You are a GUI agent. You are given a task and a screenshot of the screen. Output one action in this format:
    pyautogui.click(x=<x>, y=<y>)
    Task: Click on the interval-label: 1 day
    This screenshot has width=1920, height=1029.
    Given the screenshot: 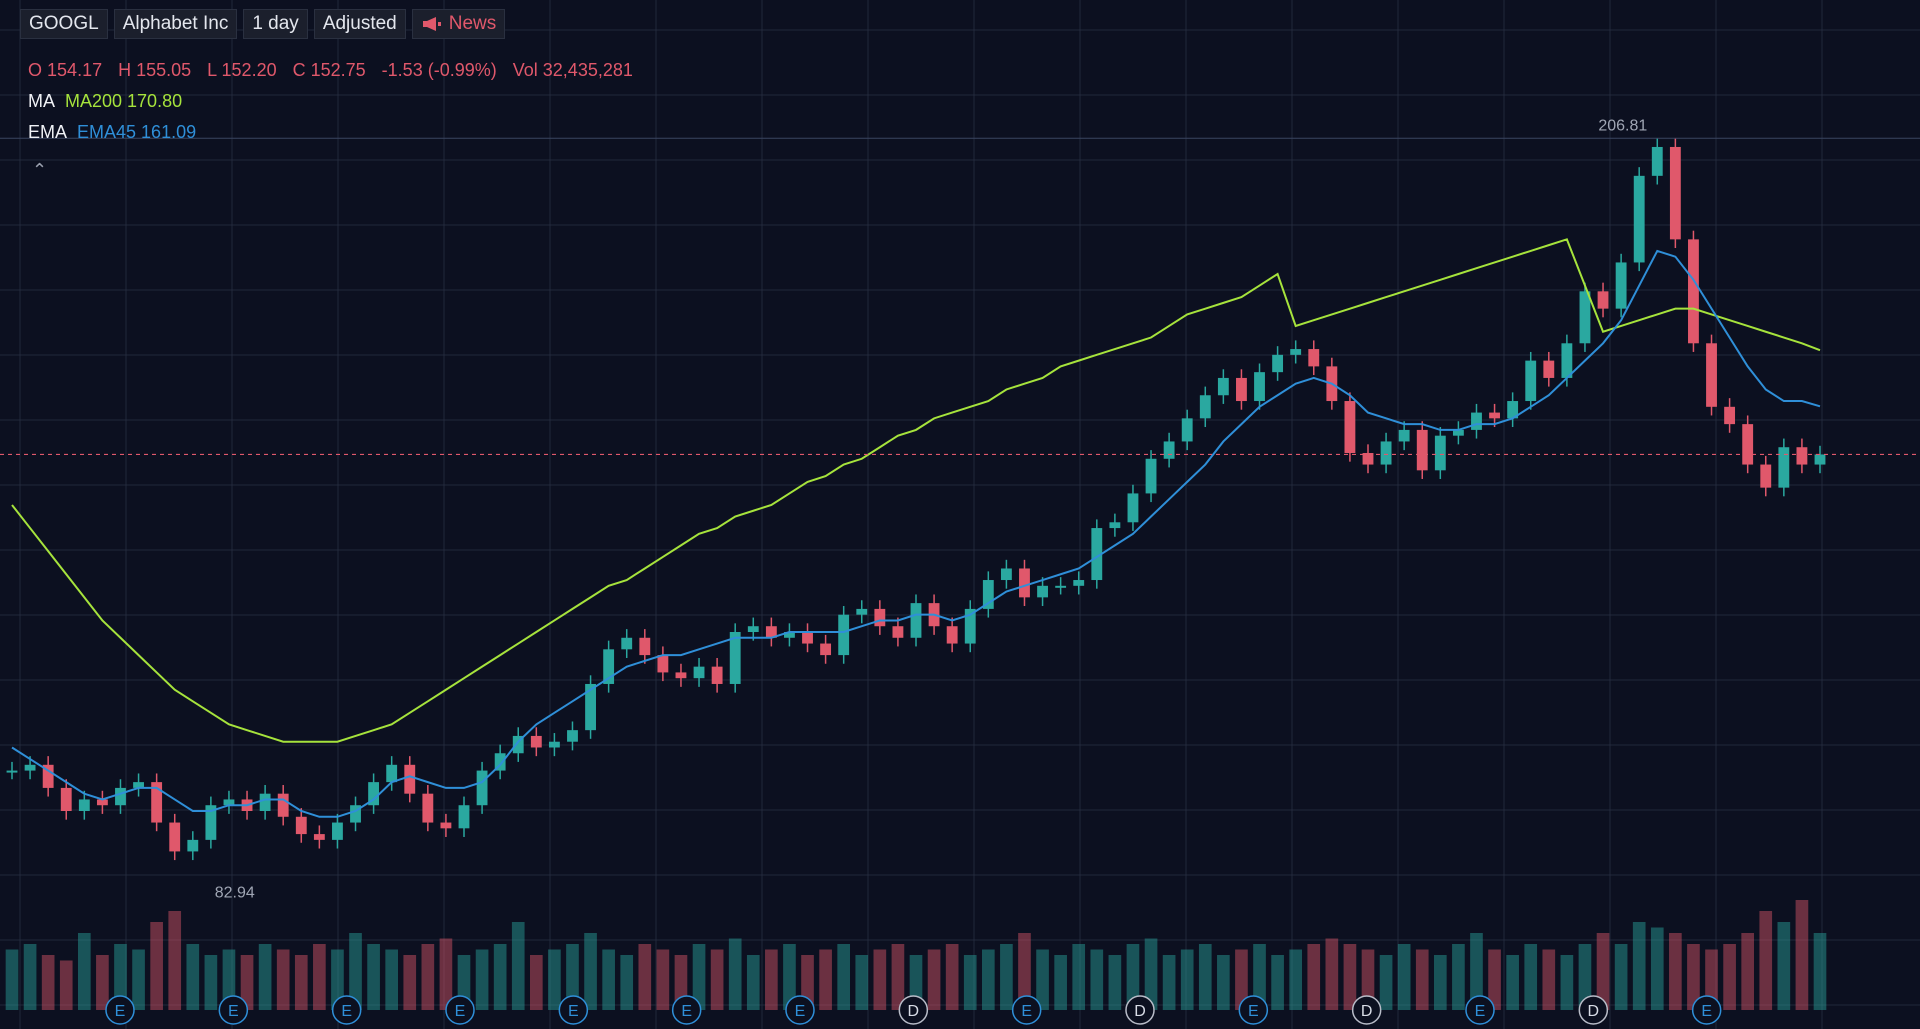 What is the action you would take?
    pyautogui.click(x=275, y=23)
    